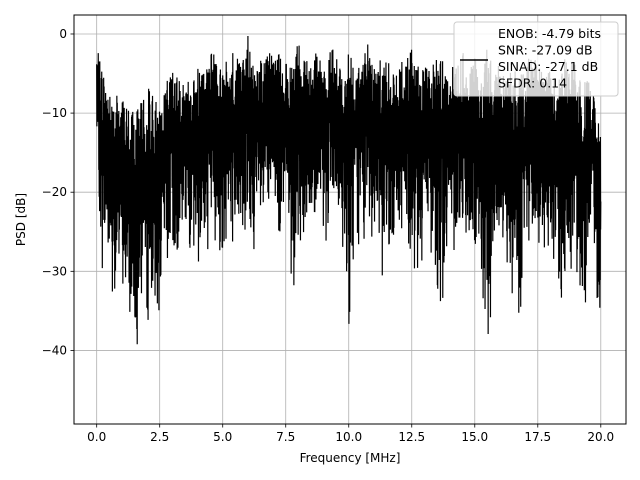 Image resolution: width=640 pixels, height=480 pixels. Describe the element at coordinates (548, 66) in the screenshot. I see `legend-entry: SINAD: -27.1 dB` at that location.